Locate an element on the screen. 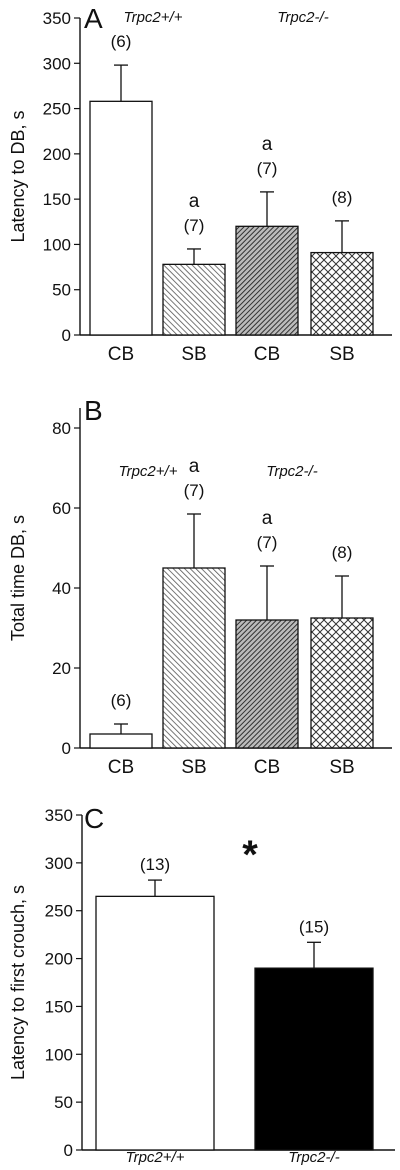 The width and height of the screenshot is (400, 1170). y-tick-label: 60 is located at coordinates (61, 508).